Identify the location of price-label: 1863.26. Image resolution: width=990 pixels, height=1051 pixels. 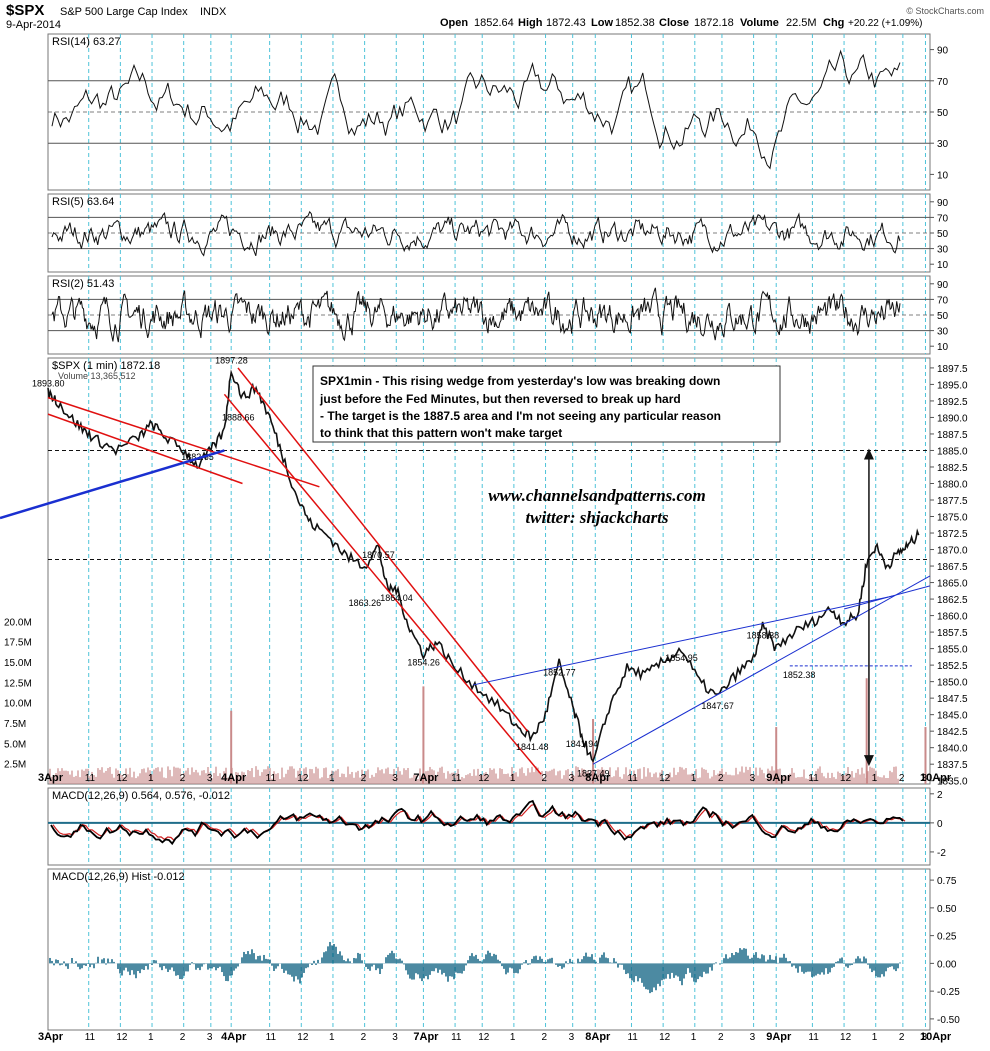
(365, 603).